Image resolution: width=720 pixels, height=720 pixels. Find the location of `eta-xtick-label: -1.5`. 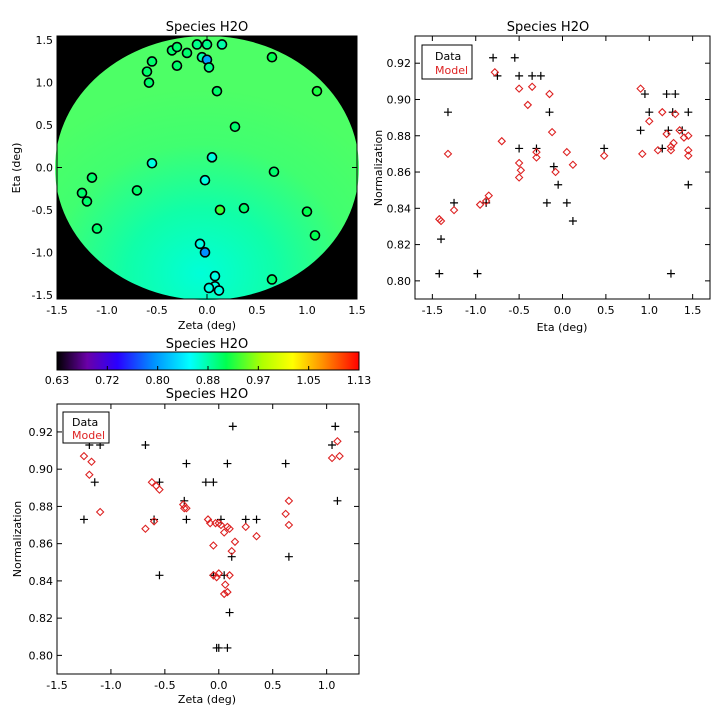

eta-xtick-label: -1.5 is located at coordinates (432, 310).